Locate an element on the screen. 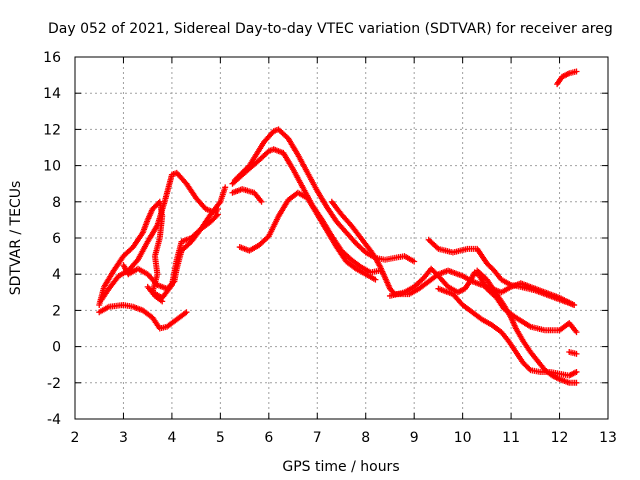 The width and height of the screenshot is (640, 480). y-tick-label: -4 is located at coordinates (54, 420).